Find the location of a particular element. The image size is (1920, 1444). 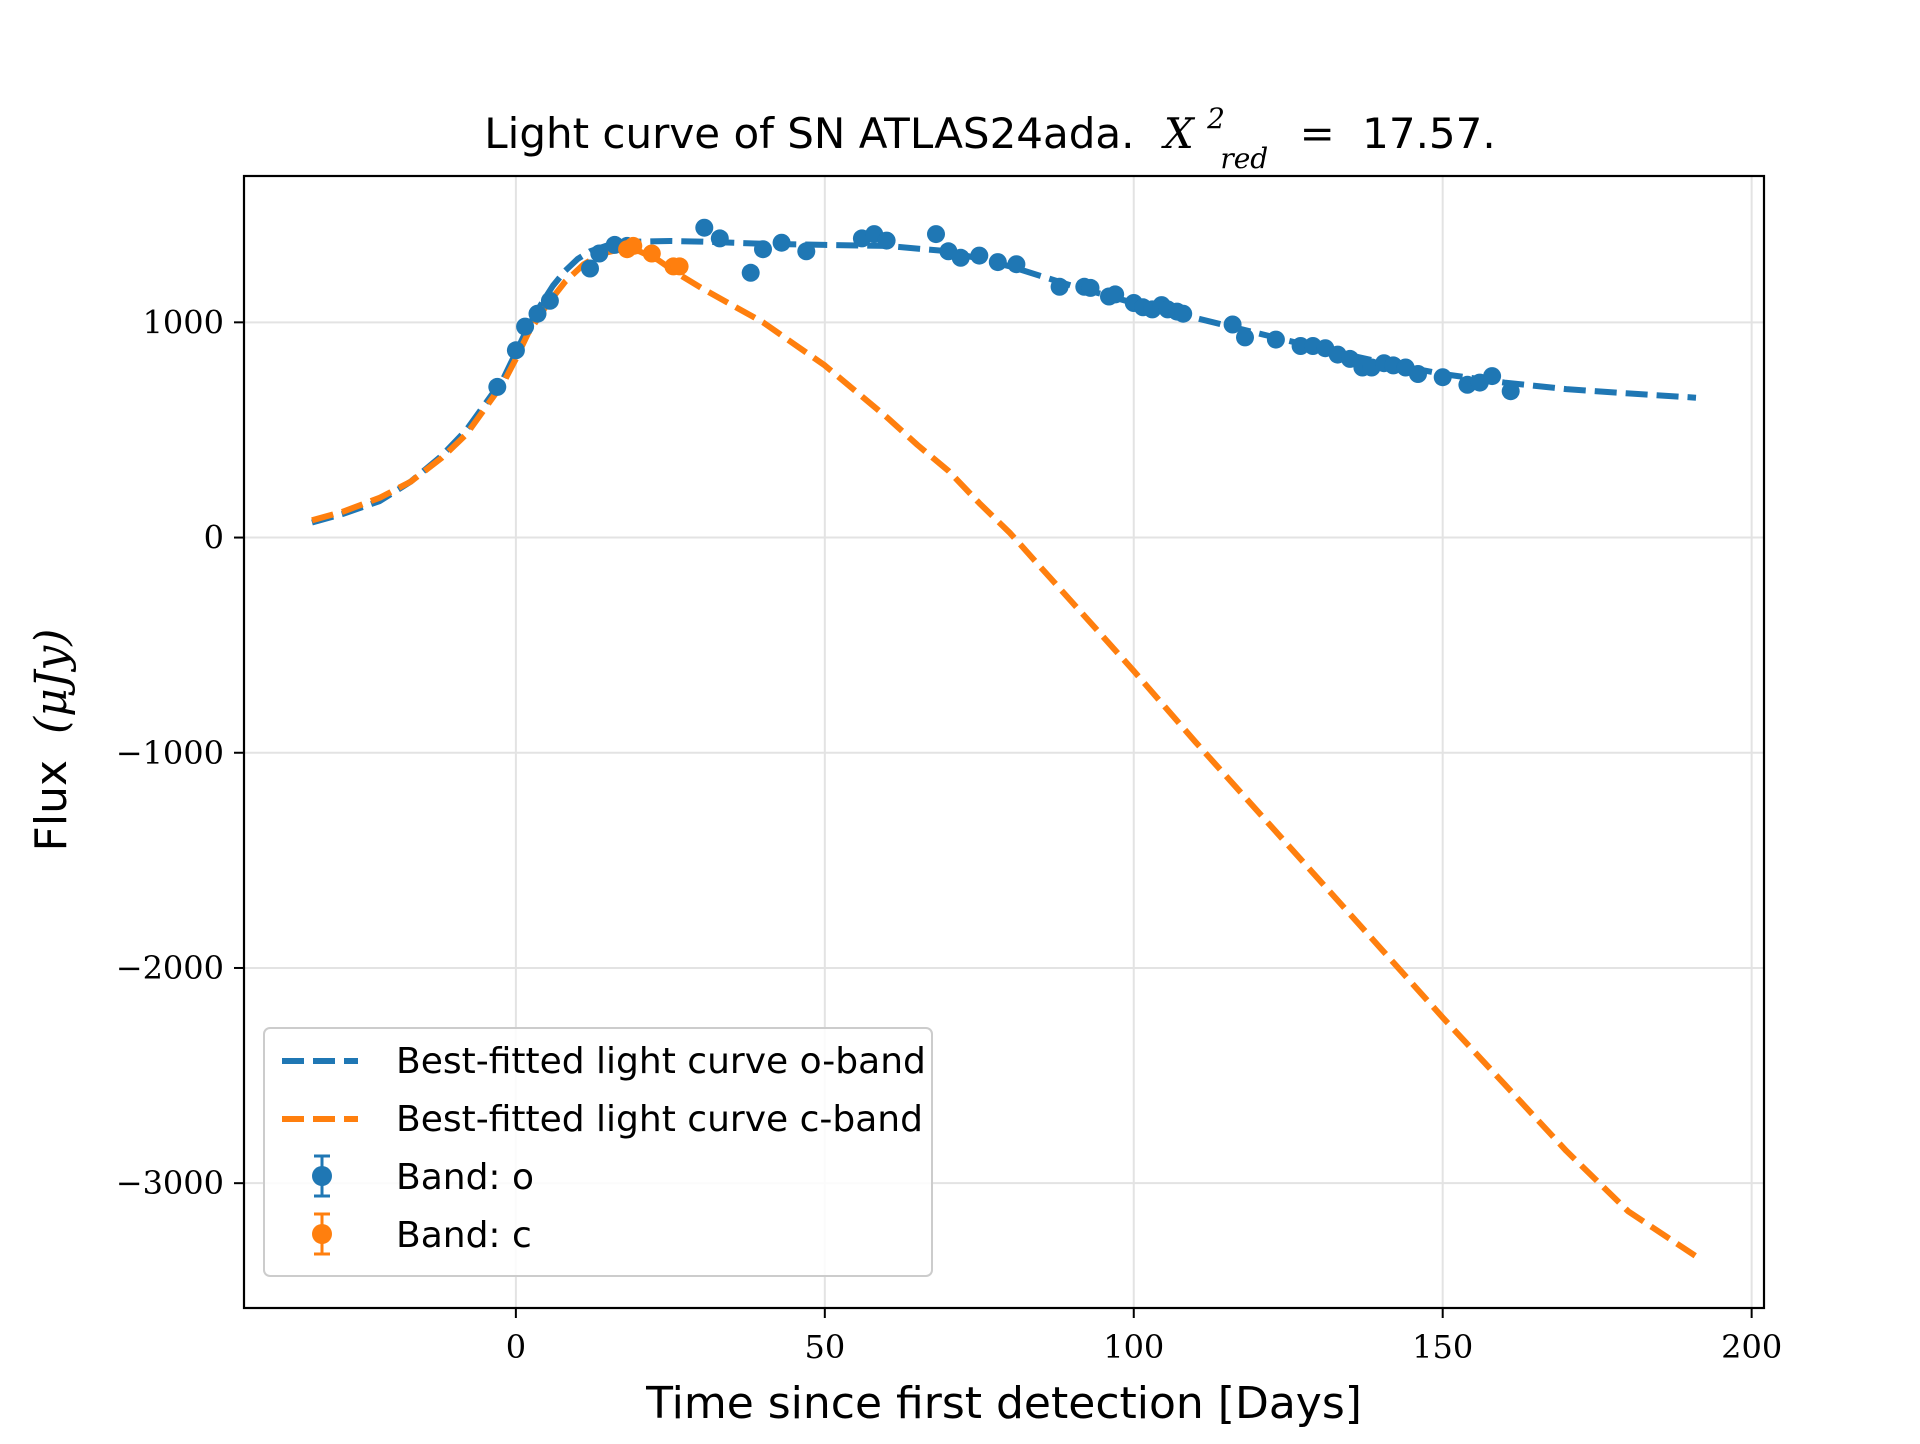

legend-box is located at coordinates (598, 1152).